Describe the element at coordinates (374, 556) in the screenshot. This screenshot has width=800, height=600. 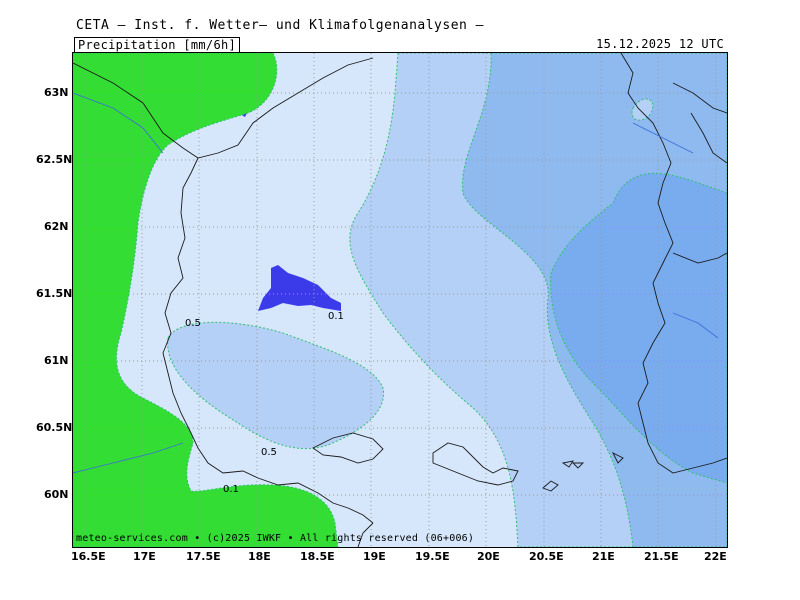
I see `lon-label-19e: 19E` at that location.